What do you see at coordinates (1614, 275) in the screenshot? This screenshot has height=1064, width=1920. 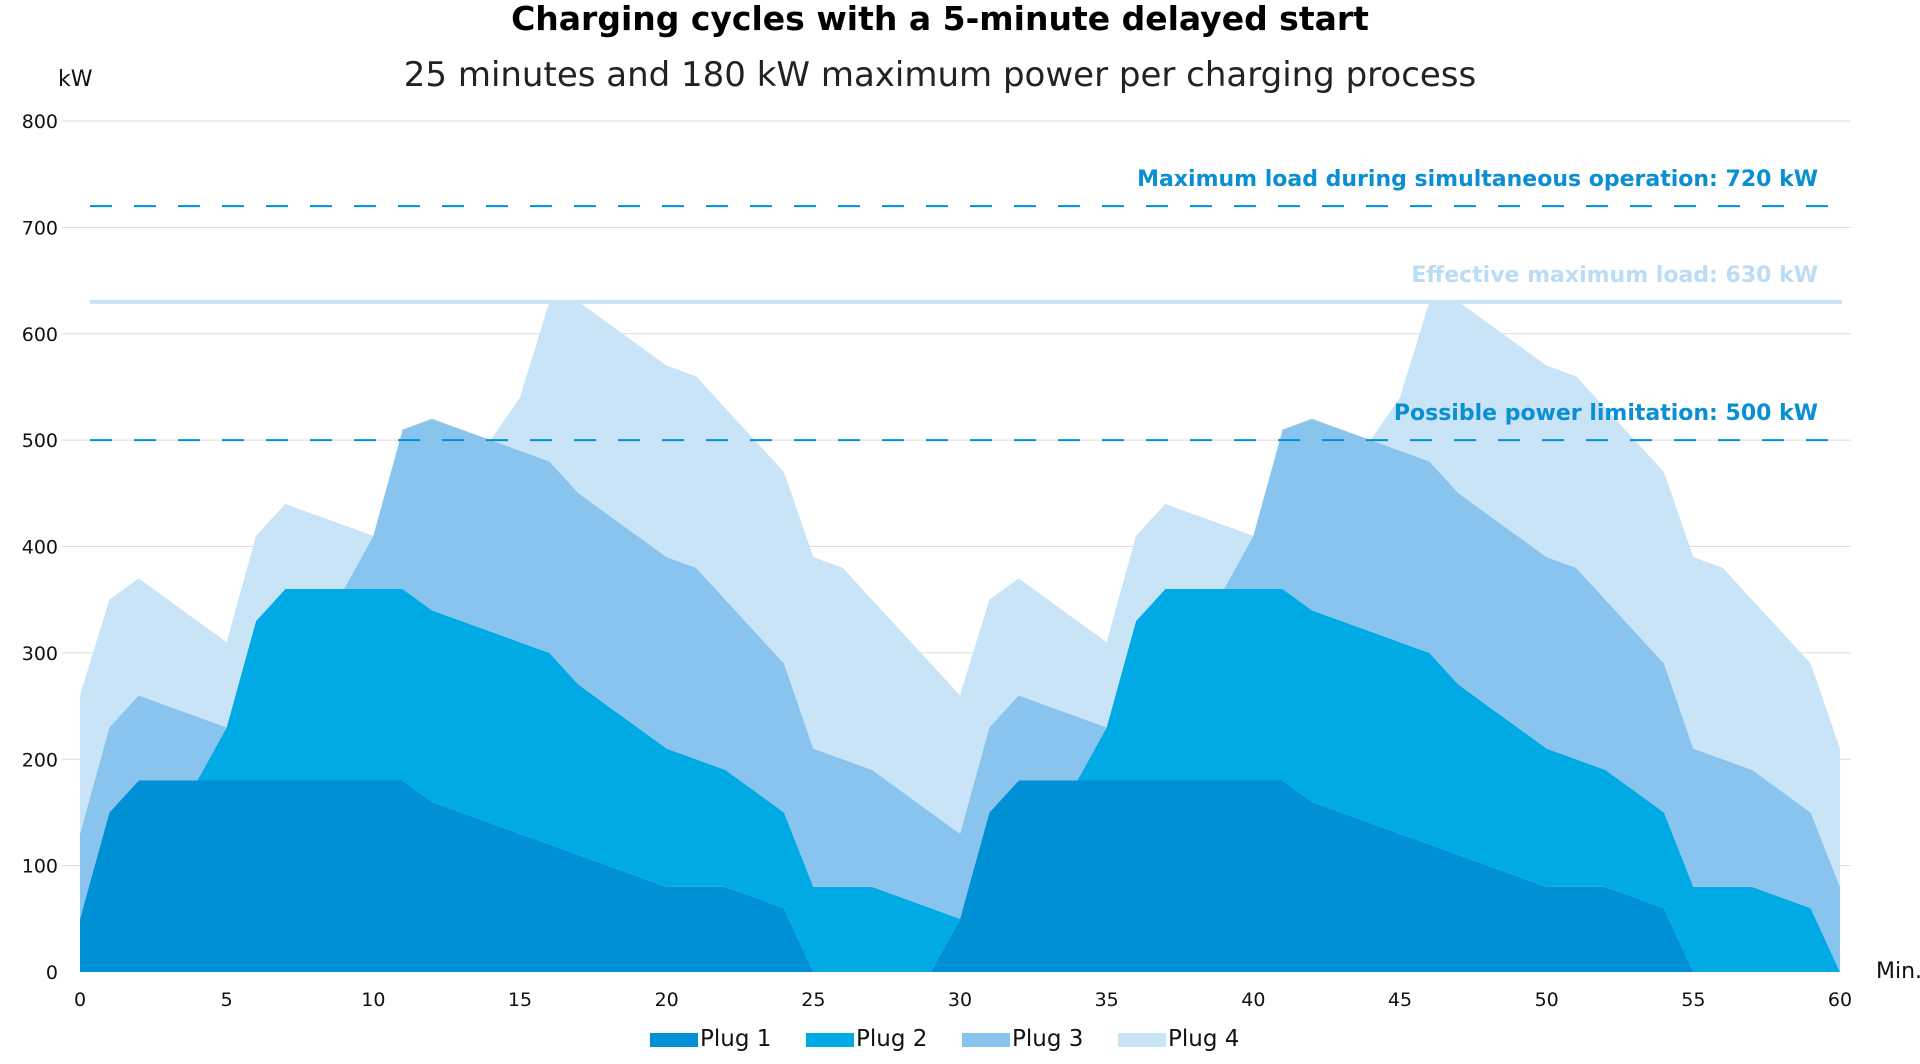 I see `reference-label-630: Effective maximum load: 630 kW` at bounding box center [1614, 275].